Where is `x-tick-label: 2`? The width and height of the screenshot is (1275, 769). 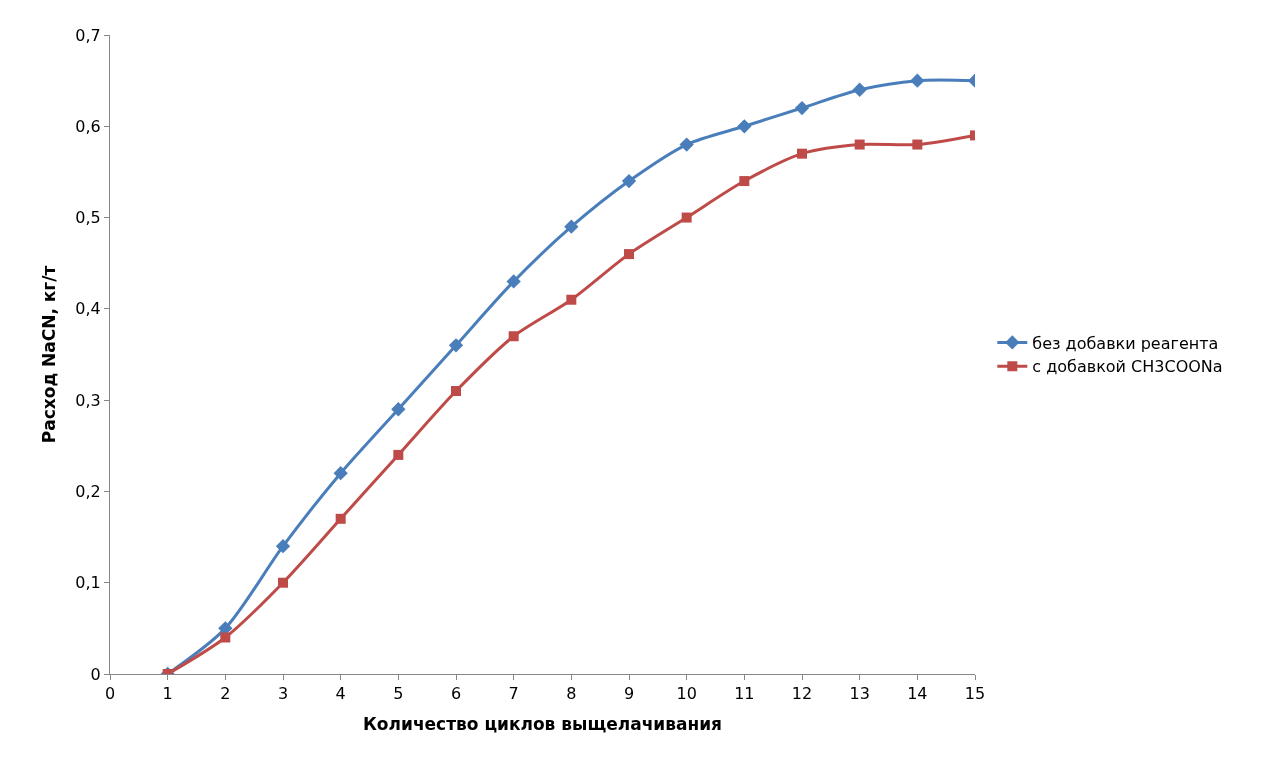 x-tick-label: 2 is located at coordinates (225, 694).